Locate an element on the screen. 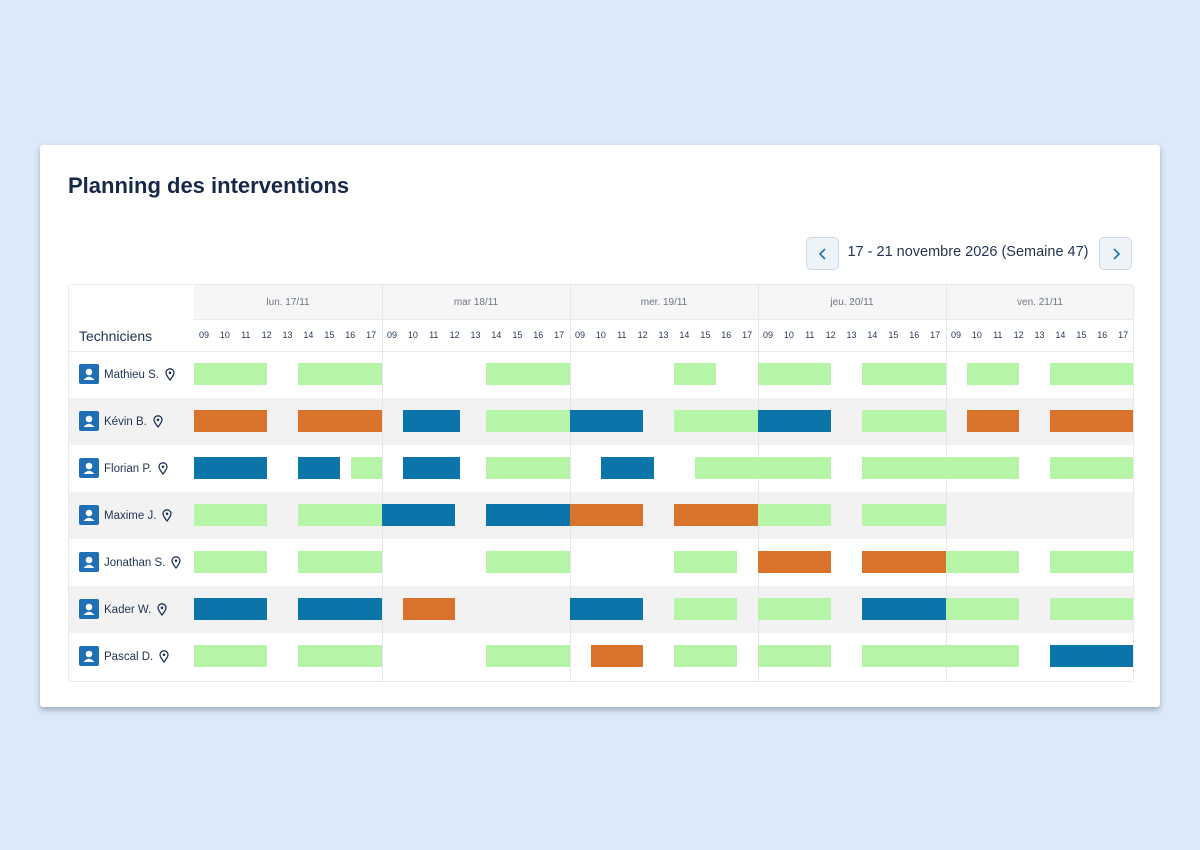 The image size is (1200, 850). previous-week-button is located at coordinates (822, 253).